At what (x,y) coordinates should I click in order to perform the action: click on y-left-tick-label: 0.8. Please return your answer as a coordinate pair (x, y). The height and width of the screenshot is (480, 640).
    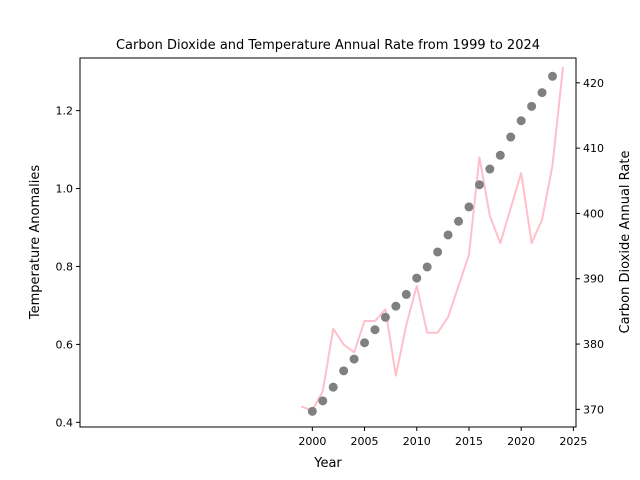
    Looking at the image, I should click on (65, 266).